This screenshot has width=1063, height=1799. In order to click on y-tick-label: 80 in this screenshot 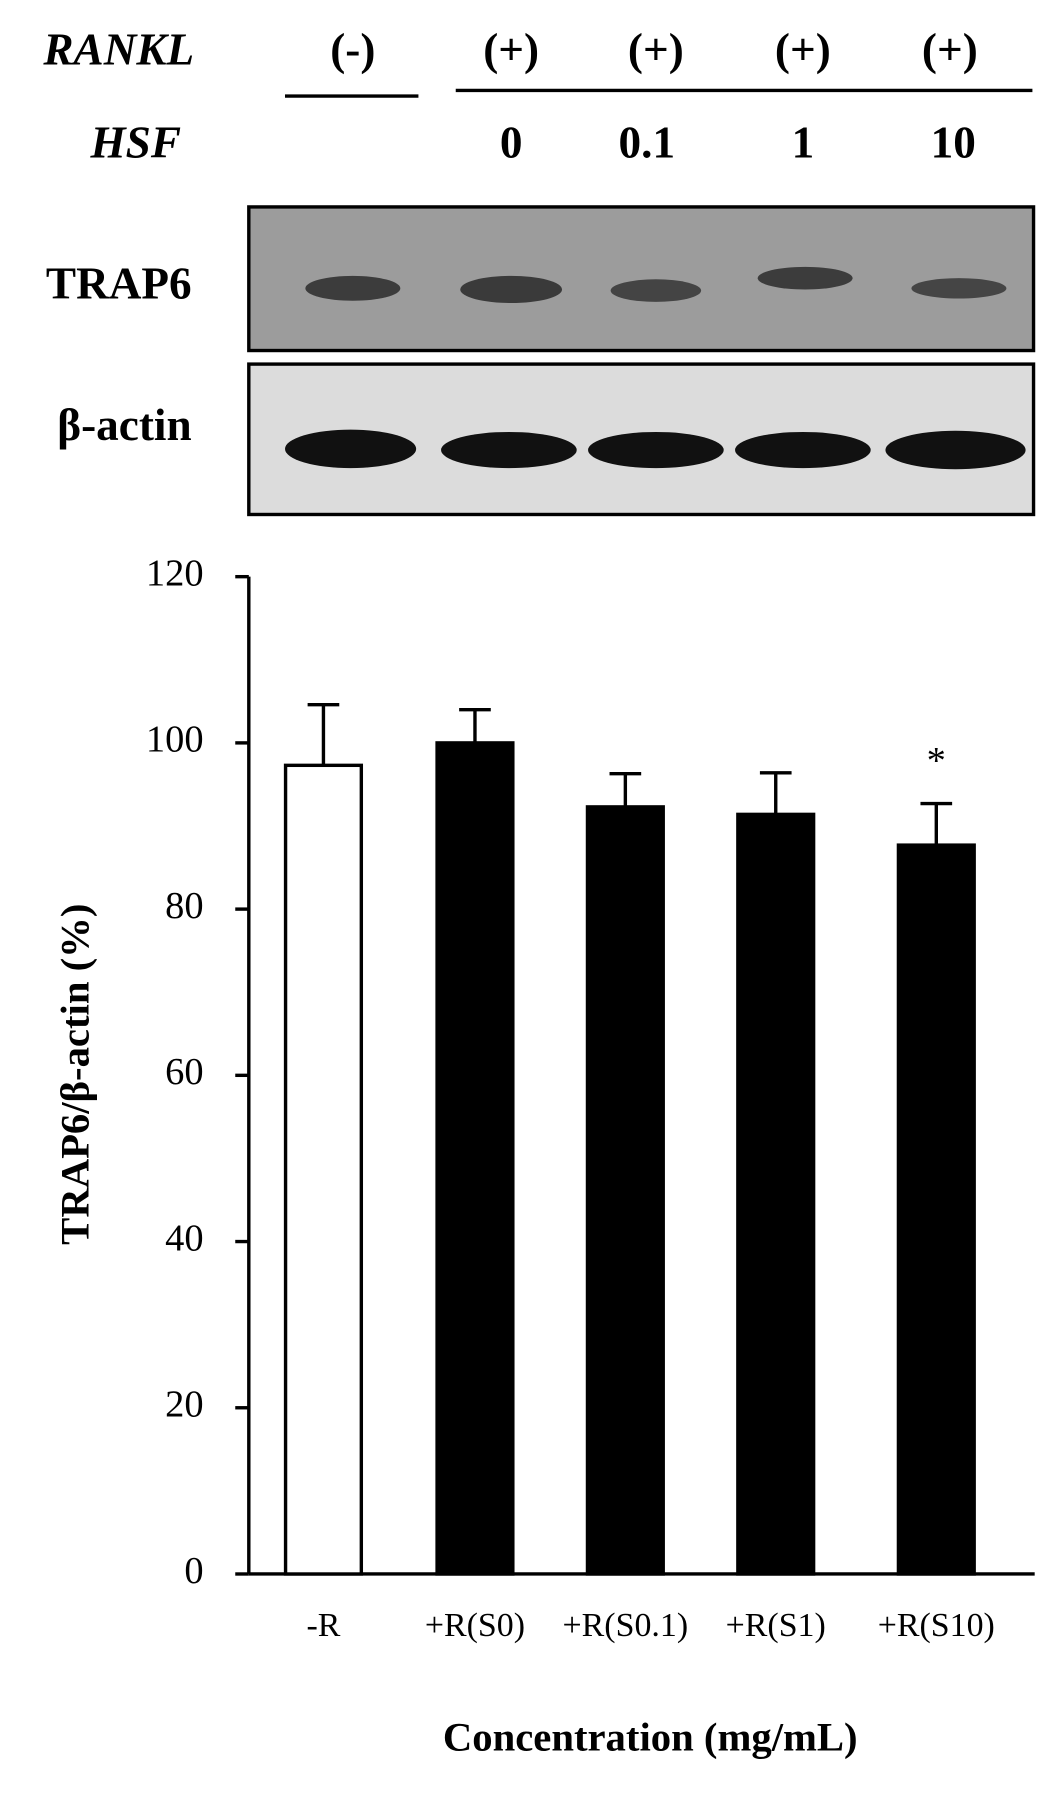, I will do `click(184, 906)`.